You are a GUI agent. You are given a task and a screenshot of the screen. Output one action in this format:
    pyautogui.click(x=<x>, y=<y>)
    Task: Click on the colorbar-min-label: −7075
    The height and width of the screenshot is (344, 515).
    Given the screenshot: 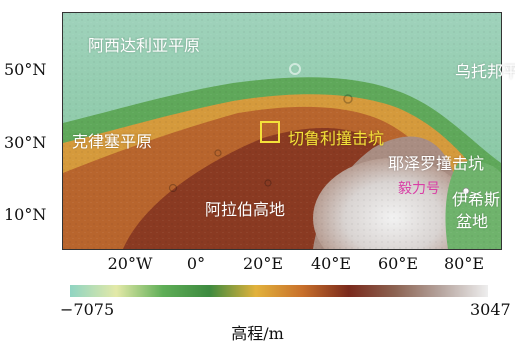 What is the action you would take?
    pyautogui.click(x=87, y=309)
    